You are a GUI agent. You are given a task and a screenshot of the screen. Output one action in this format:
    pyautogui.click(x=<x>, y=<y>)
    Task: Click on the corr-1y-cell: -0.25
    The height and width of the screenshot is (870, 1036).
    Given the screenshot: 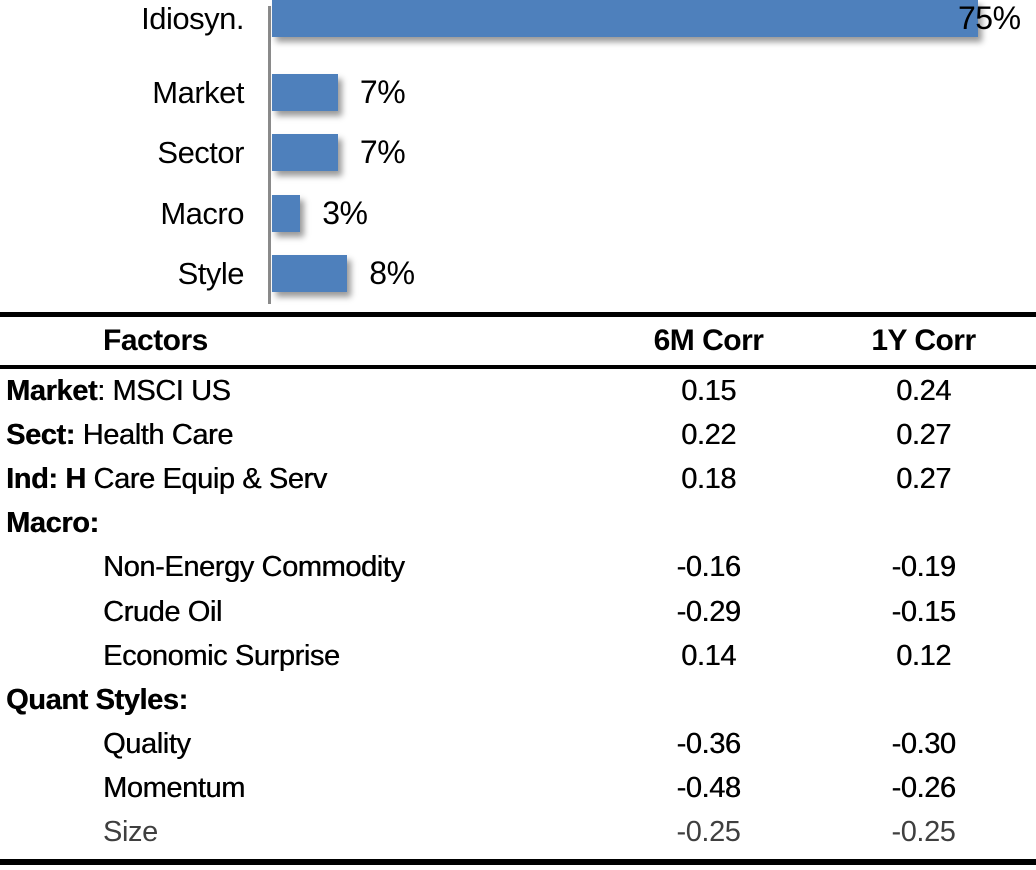 What is the action you would take?
    pyautogui.click(x=923, y=832)
    